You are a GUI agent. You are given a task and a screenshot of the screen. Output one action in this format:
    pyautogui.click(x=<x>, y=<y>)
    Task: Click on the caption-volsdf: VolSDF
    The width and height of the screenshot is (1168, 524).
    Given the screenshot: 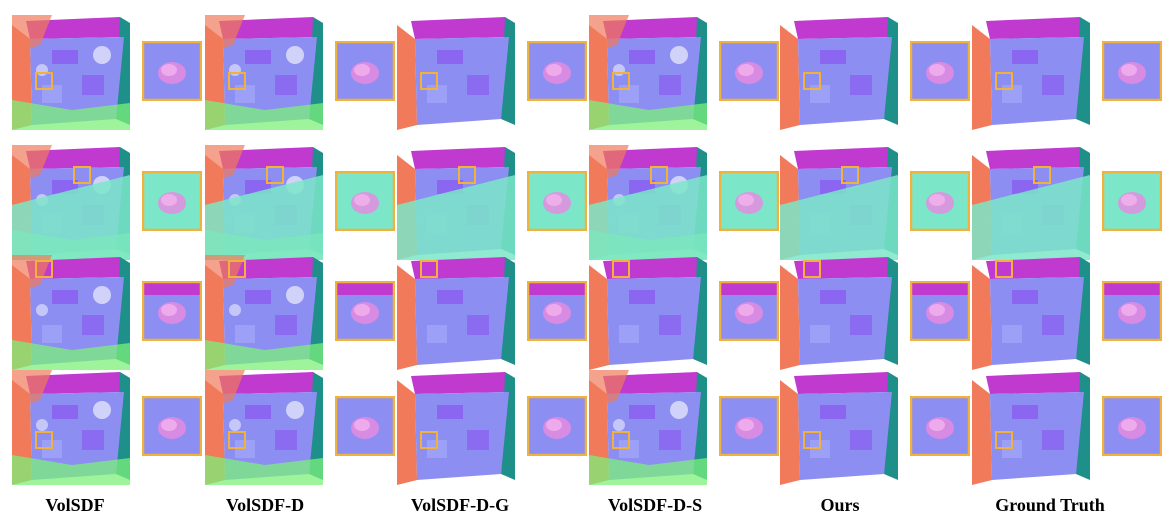 What is the action you would take?
    pyautogui.click(x=75, y=505)
    